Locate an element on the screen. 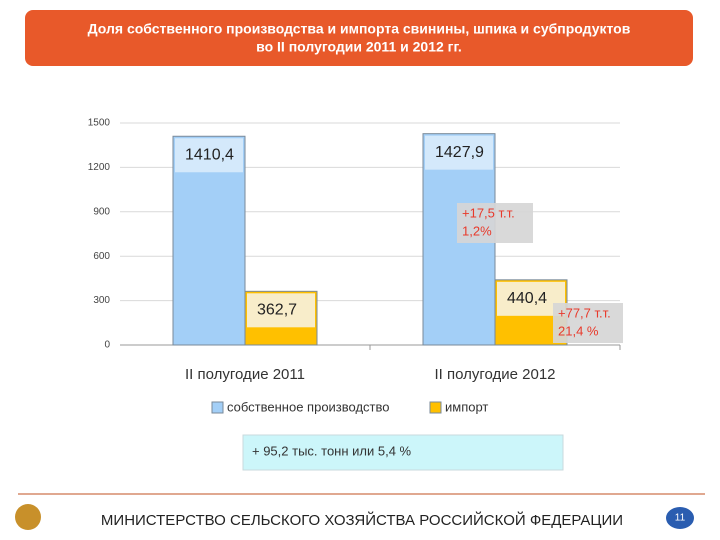  y-tick-label: 0 is located at coordinates (107, 345).